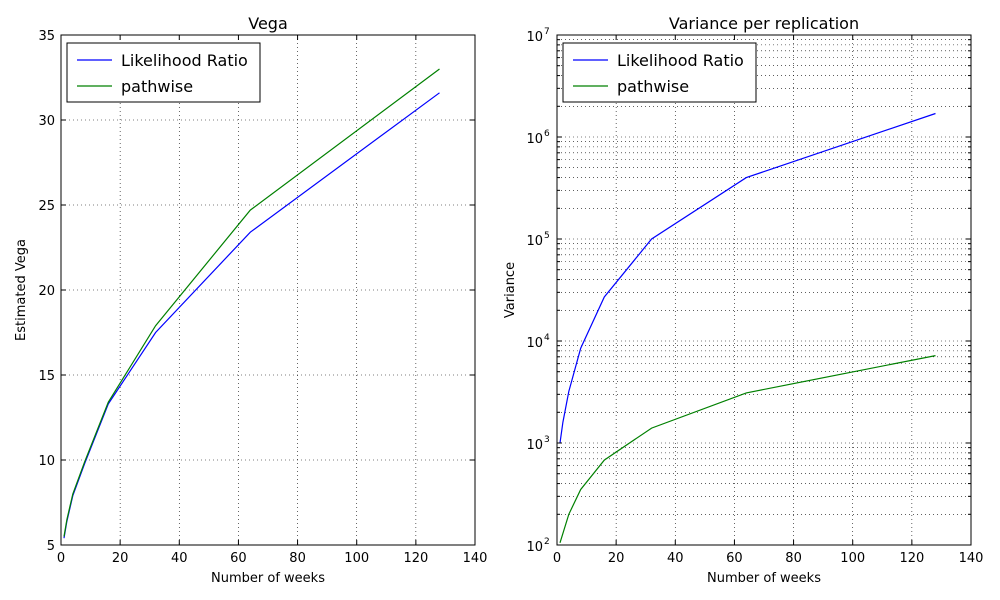  I want to click on y-tick-label: 25, so click(46, 206).